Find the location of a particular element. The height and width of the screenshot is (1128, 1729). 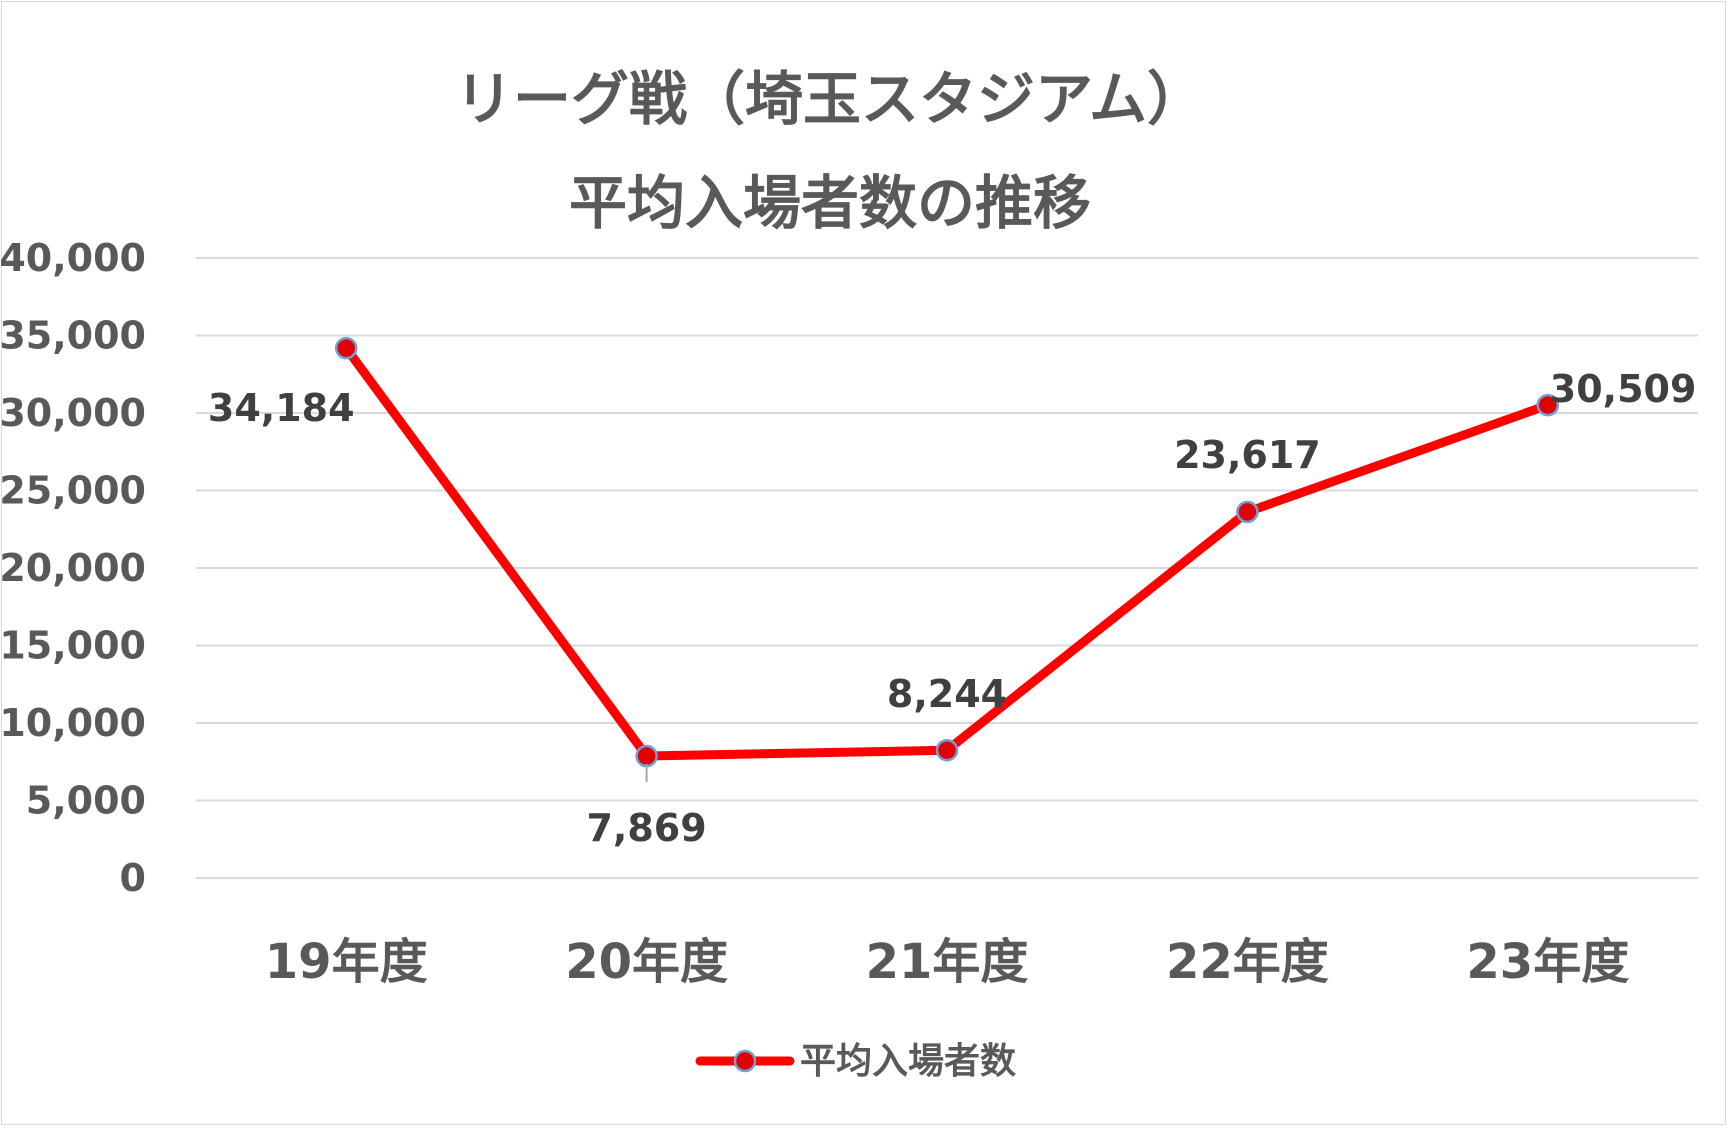

legend-label: 平均入場者数 is located at coordinates (908, 1061).